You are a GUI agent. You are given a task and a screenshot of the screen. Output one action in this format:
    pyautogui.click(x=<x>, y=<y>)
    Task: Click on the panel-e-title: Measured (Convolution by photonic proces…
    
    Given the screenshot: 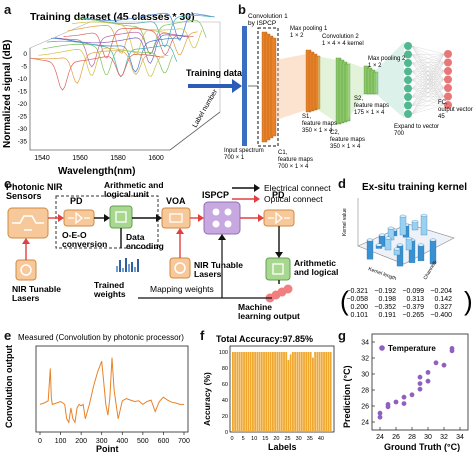 What is the action you would take?
    pyautogui.click(x=101, y=337)
    